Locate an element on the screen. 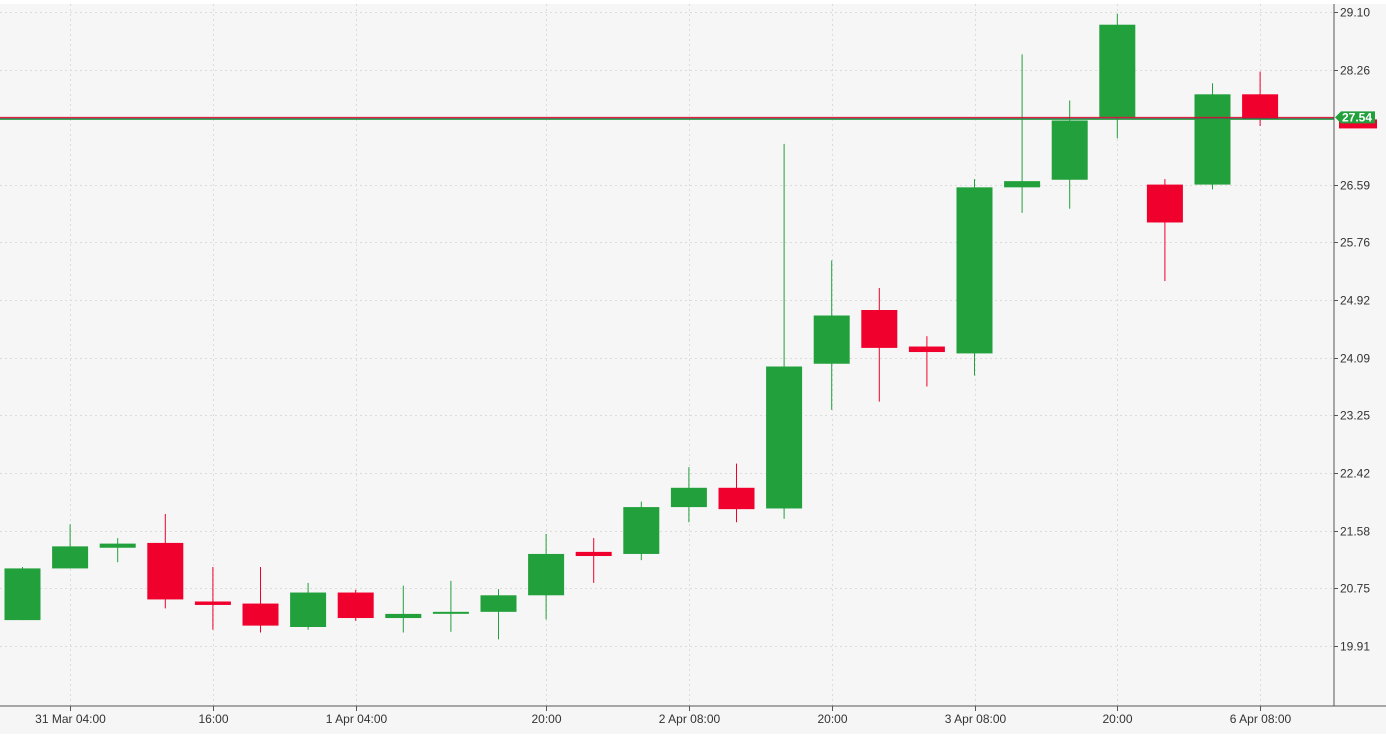  y-tick-label: 29.10 is located at coordinates (1355, 13).